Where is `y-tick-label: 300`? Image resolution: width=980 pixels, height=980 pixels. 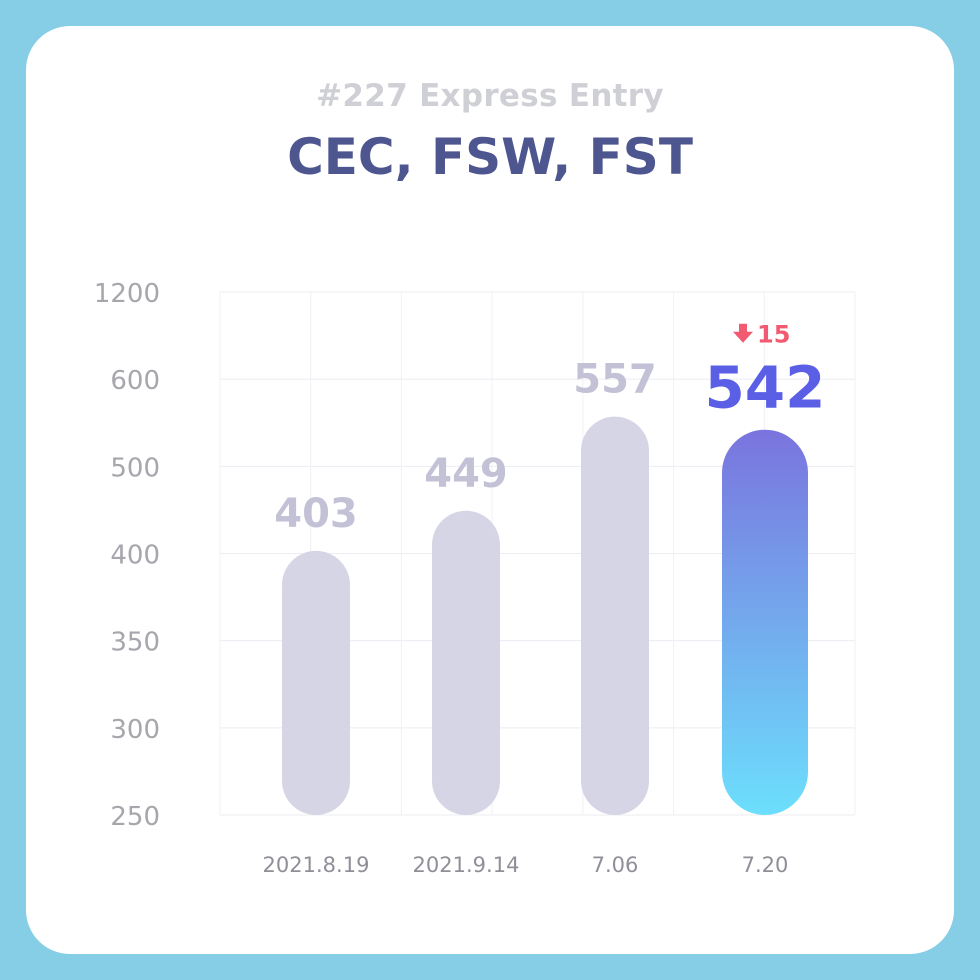 y-tick-label: 300 is located at coordinates (135, 730).